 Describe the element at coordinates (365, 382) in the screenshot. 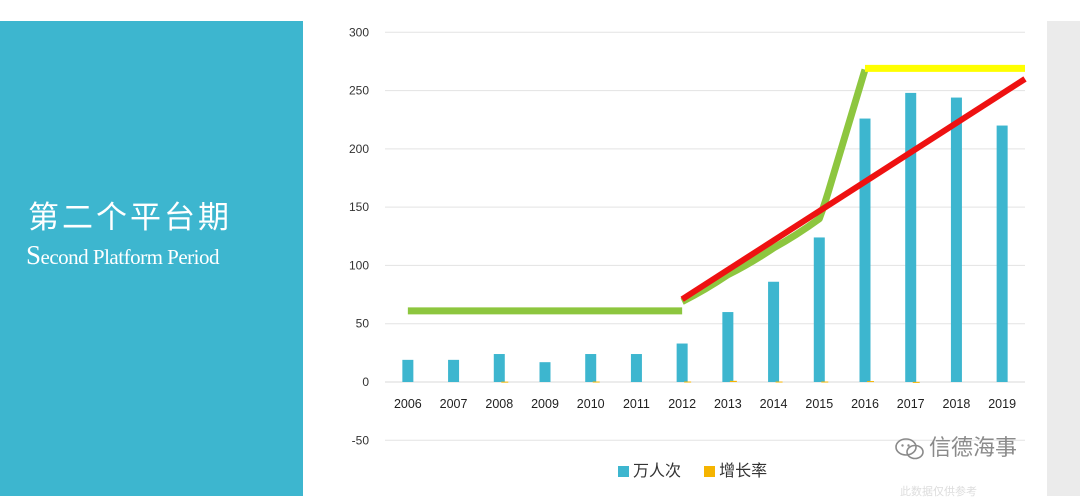

I see `y-tick-label: 0` at that location.